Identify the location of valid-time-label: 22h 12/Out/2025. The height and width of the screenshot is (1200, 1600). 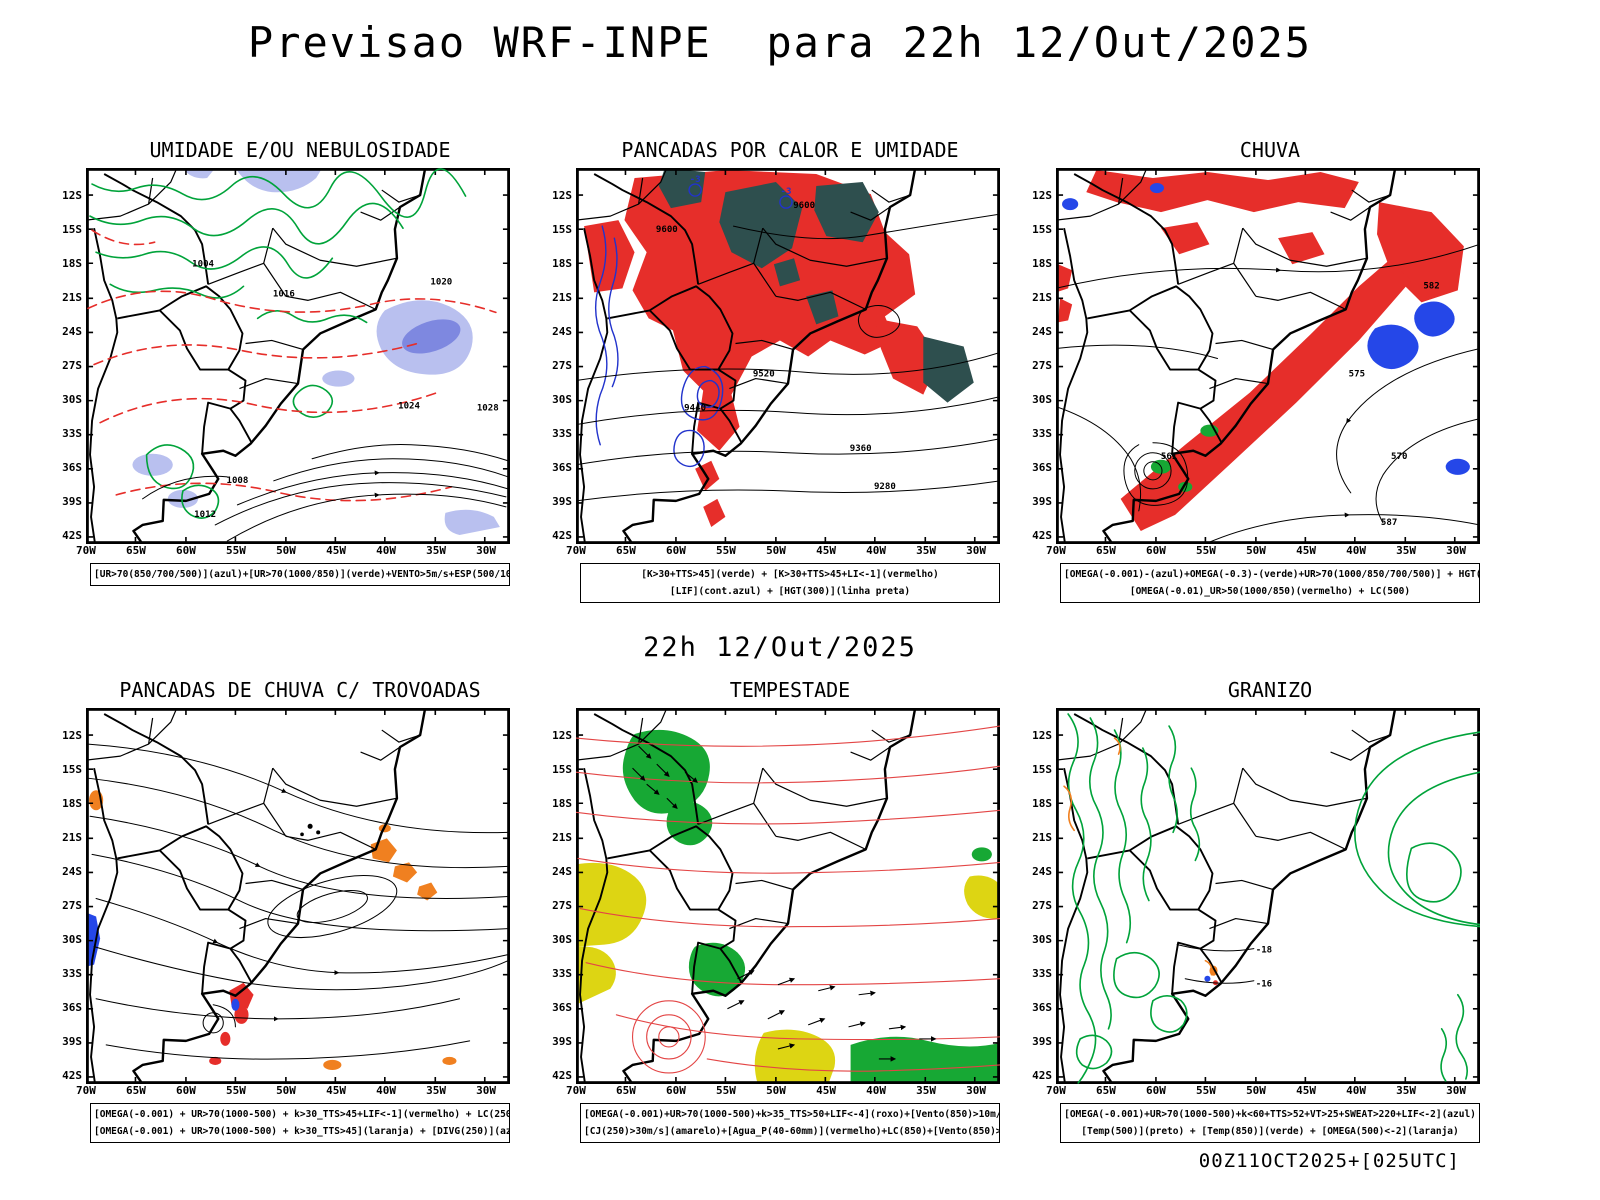
(780, 647).